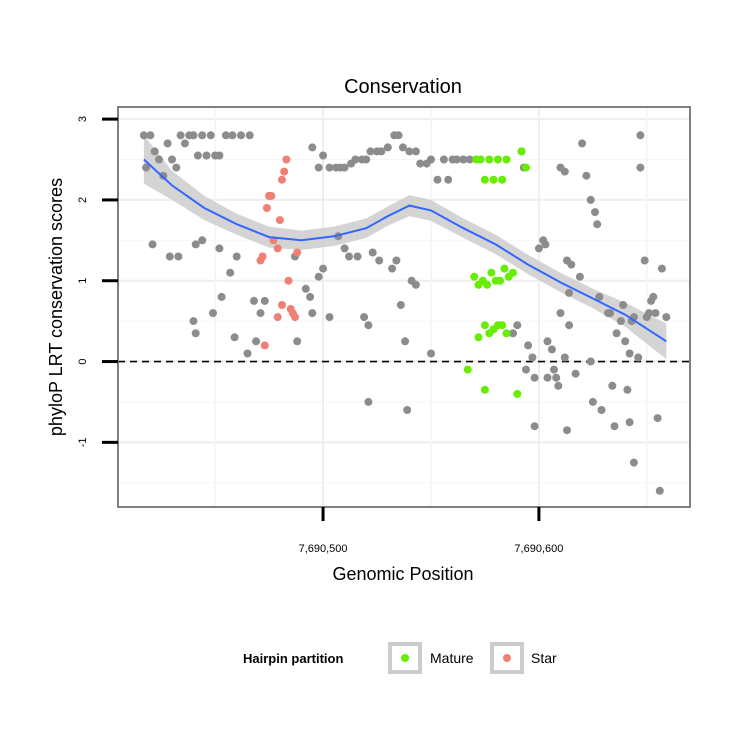 The width and height of the screenshot is (750, 750). I want to click on x-axis: 7,690,500 7,690,600, so click(431, 531).